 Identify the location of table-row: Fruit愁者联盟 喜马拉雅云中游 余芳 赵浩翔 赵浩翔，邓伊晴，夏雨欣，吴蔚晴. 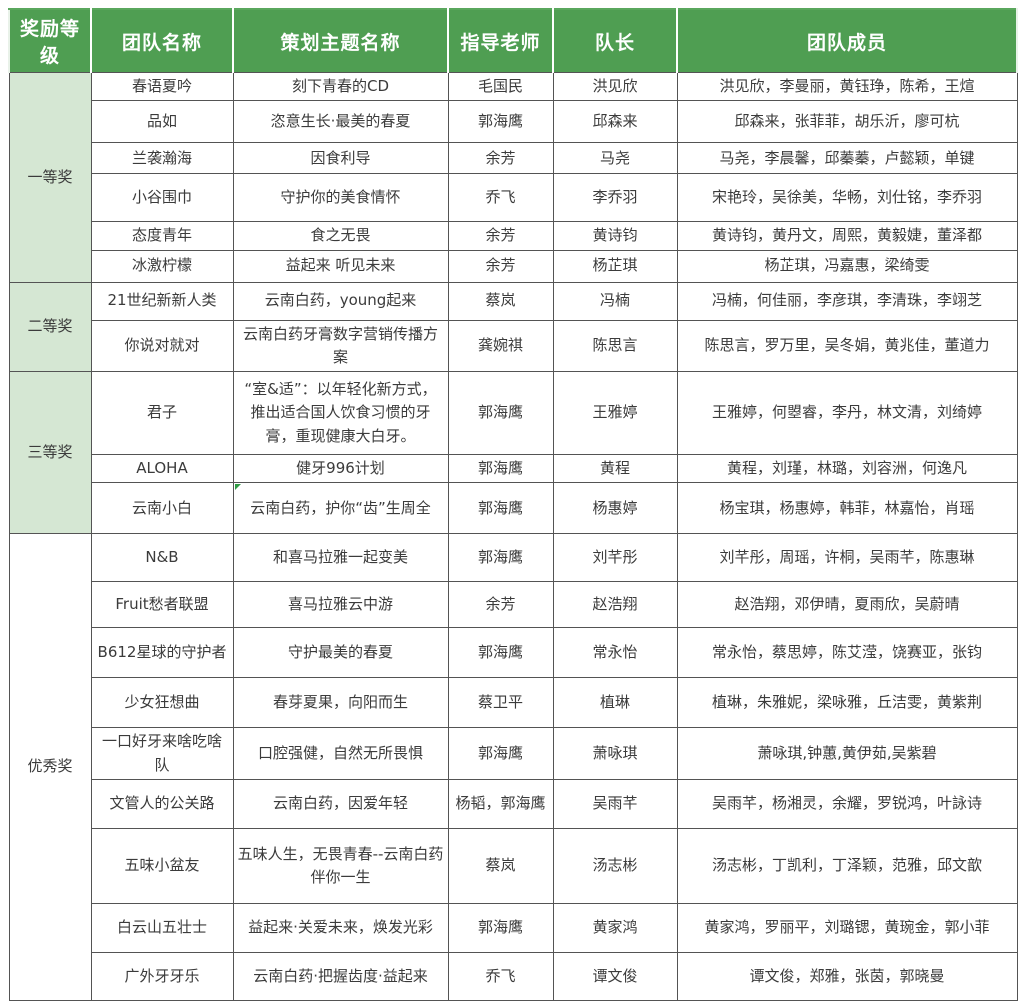
(513, 605).